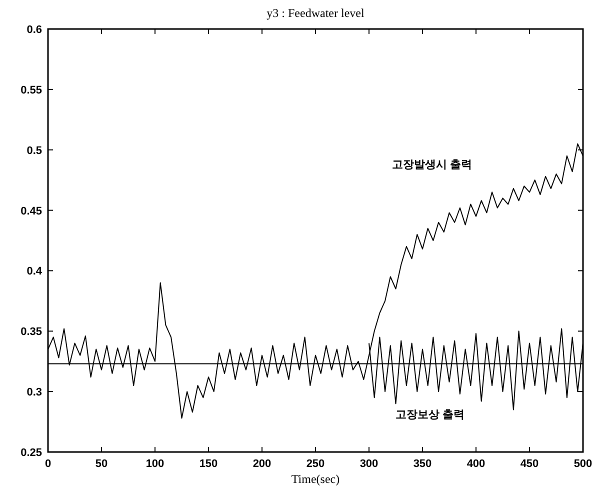  Describe the element at coordinates (155, 464) in the screenshot. I see `x-tick-label: 100` at that location.